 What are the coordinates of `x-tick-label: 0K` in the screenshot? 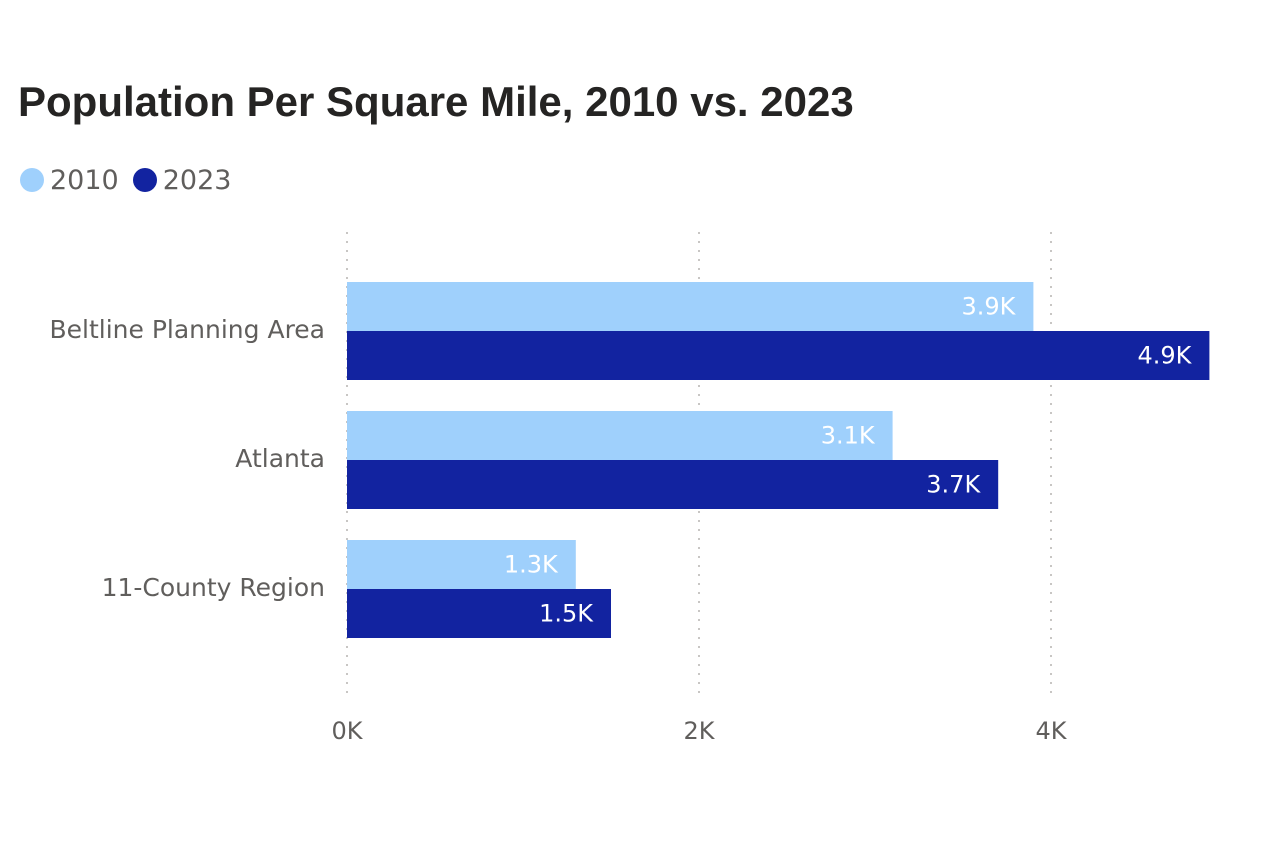 It's located at (347, 731).